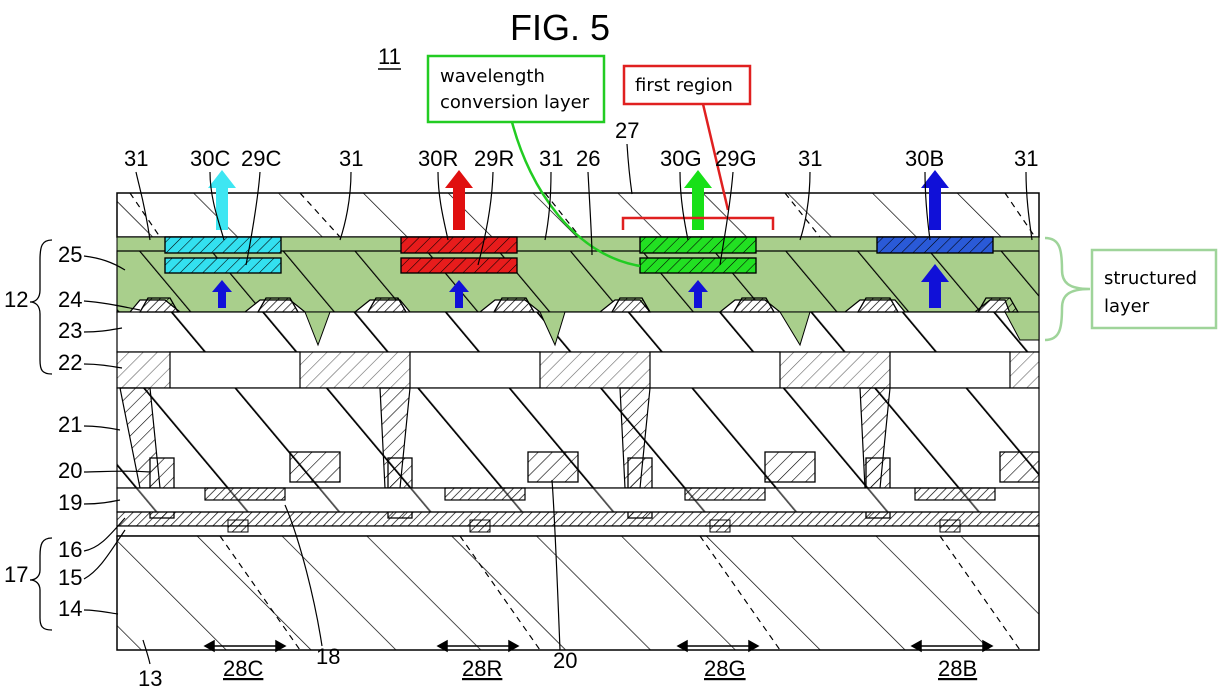 The width and height of the screenshot is (1222, 689). Describe the element at coordinates (70, 254) in the screenshot. I see `label-25: 25` at that location.